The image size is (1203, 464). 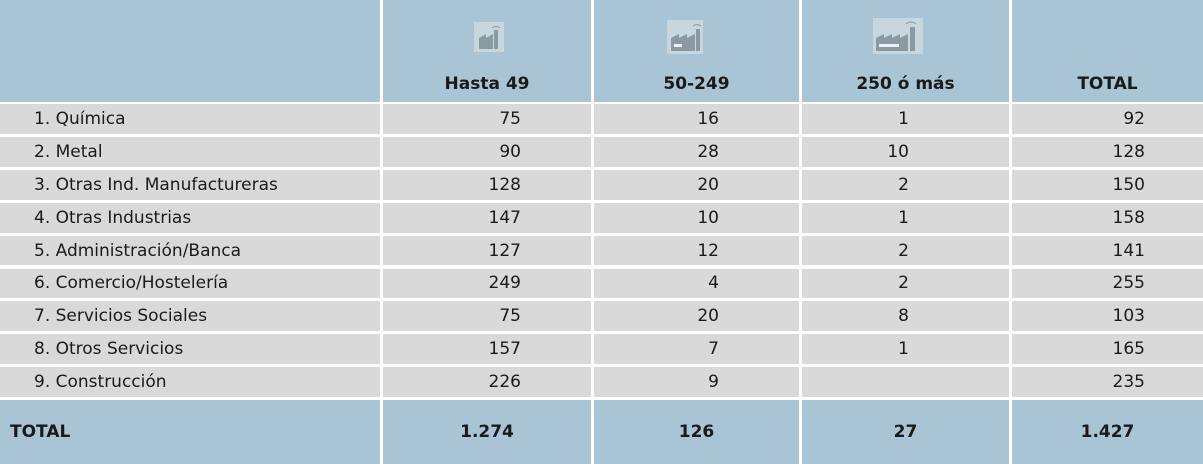 I want to click on cell-value, so click(x=905, y=382).